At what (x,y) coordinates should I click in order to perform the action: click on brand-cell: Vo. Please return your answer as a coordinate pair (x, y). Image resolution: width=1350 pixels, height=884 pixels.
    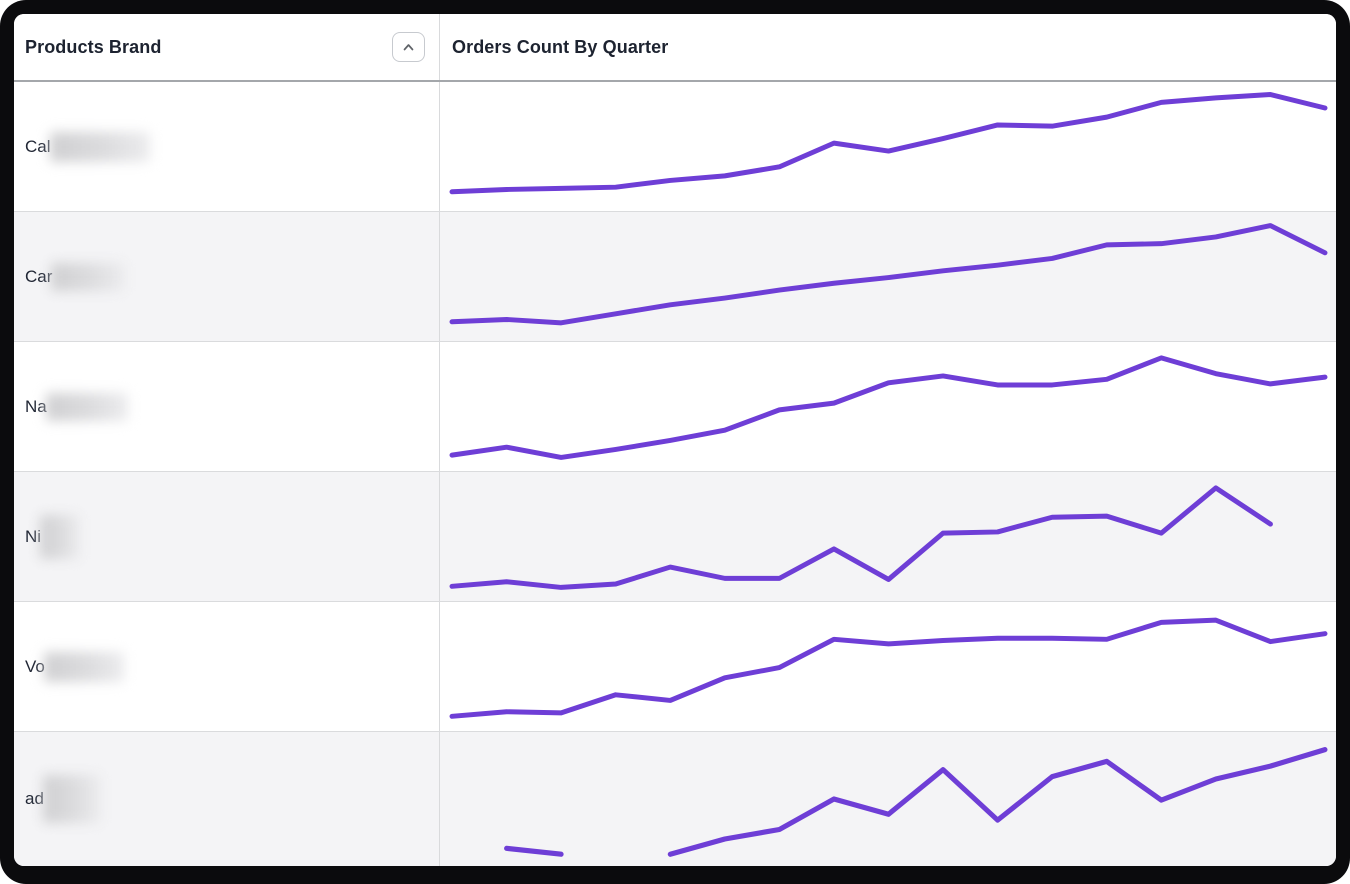
    Looking at the image, I should click on (227, 666).